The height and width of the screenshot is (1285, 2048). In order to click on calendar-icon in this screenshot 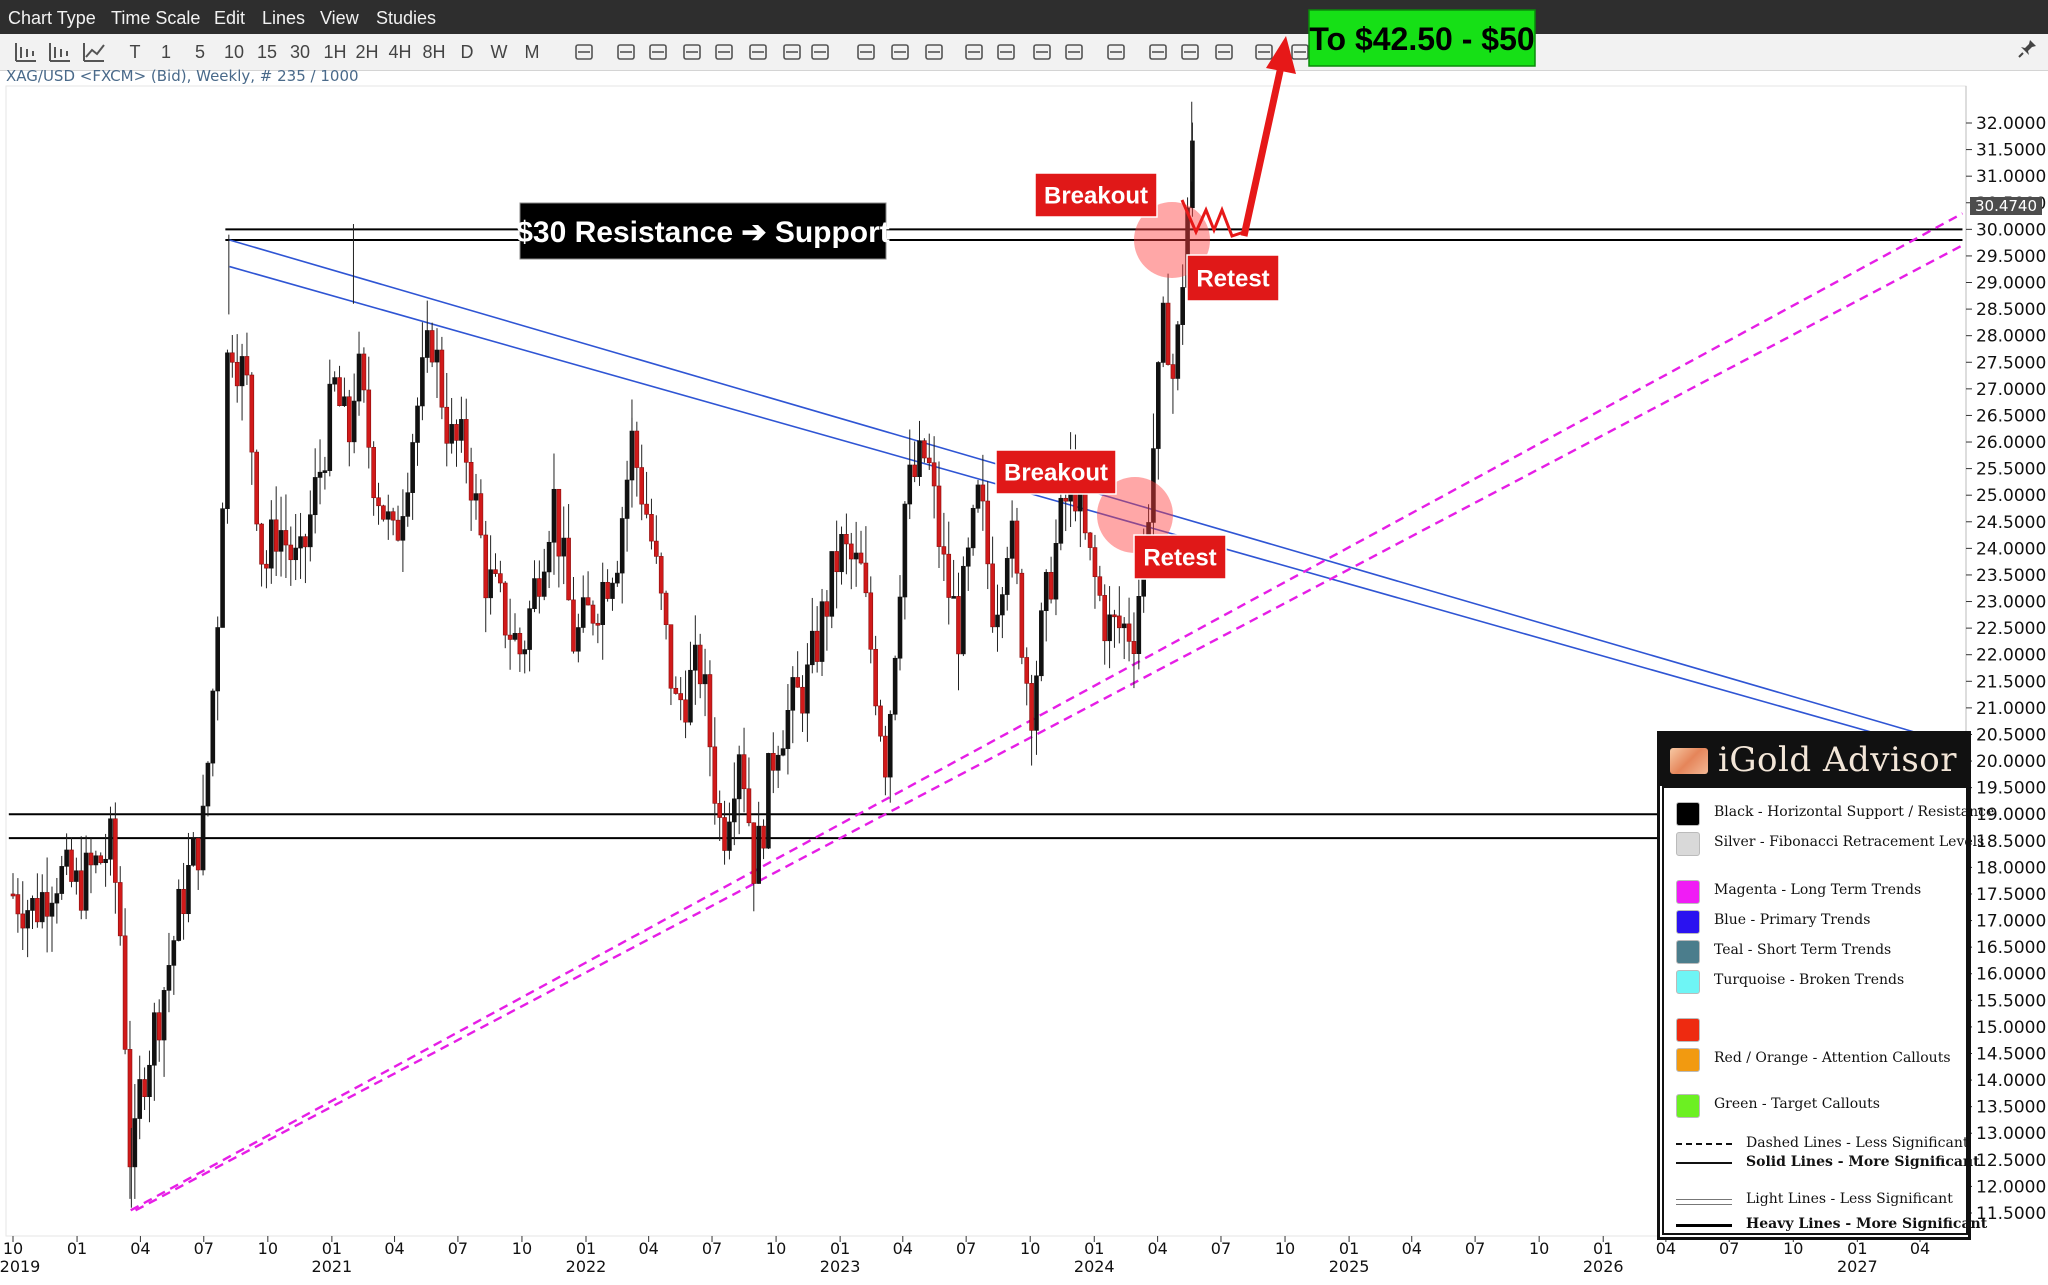, I will do `click(626, 52)`.